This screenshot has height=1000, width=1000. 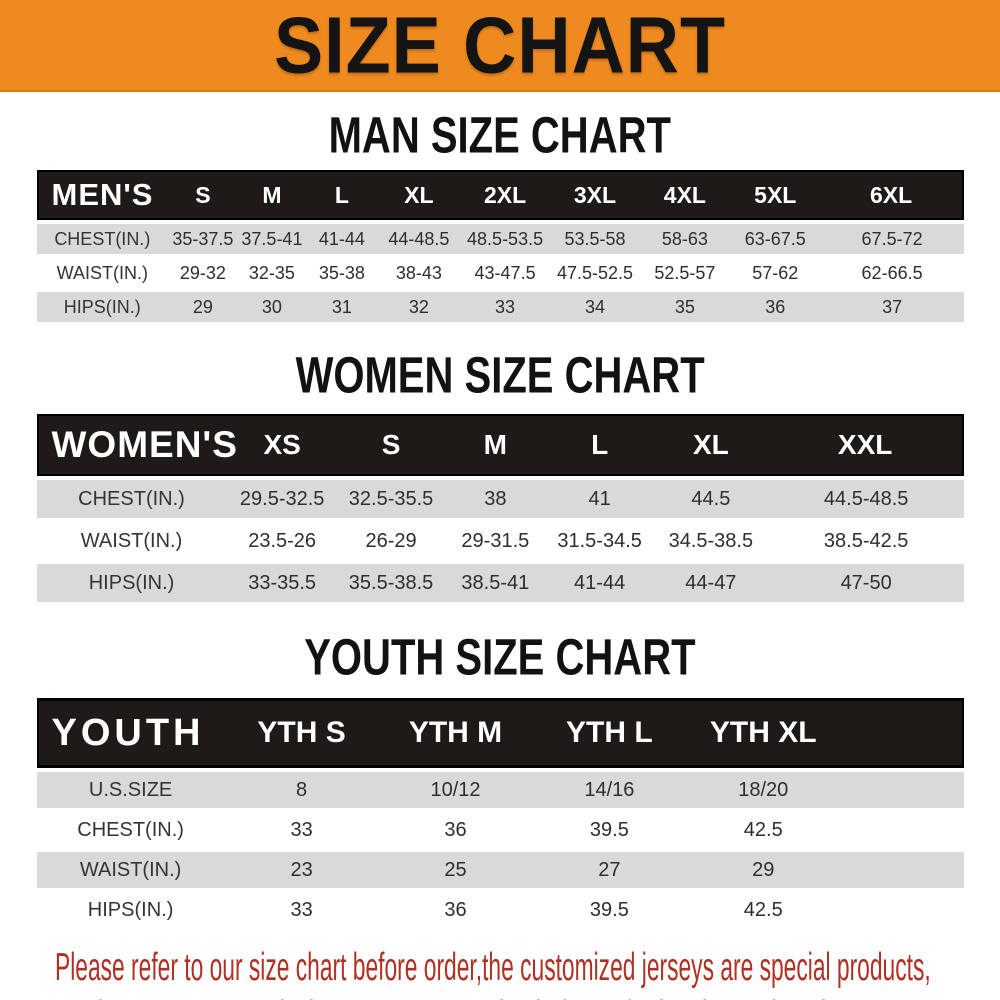 What do you see at coordinates (684, 195) in the screenshot?
I see `mens-col-4xl: 4XL` at bounding box center [684, 195].